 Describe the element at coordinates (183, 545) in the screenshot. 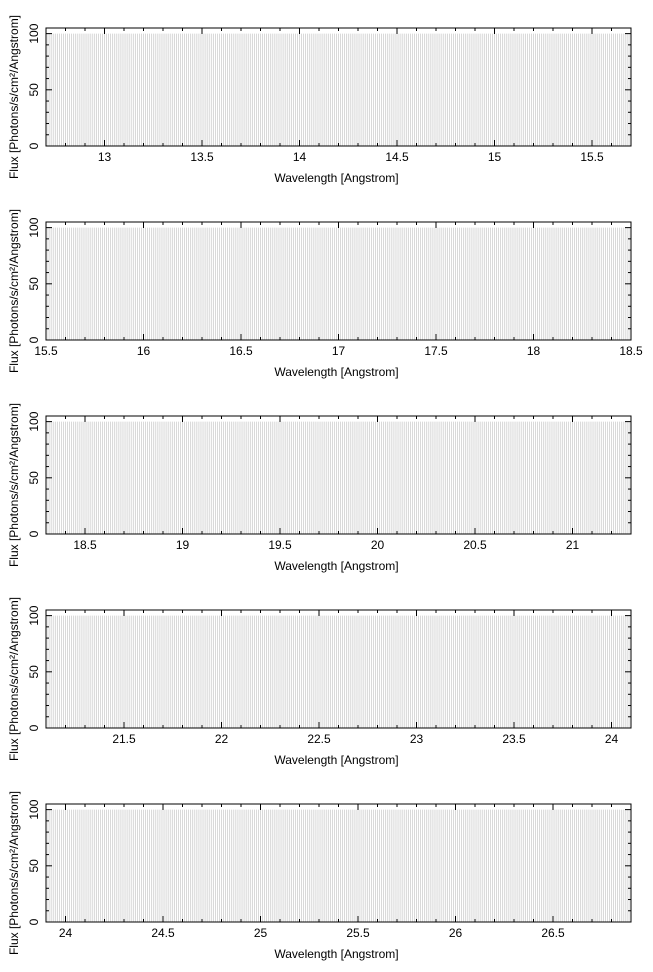

I see `x-tick-label: 19` at that location.